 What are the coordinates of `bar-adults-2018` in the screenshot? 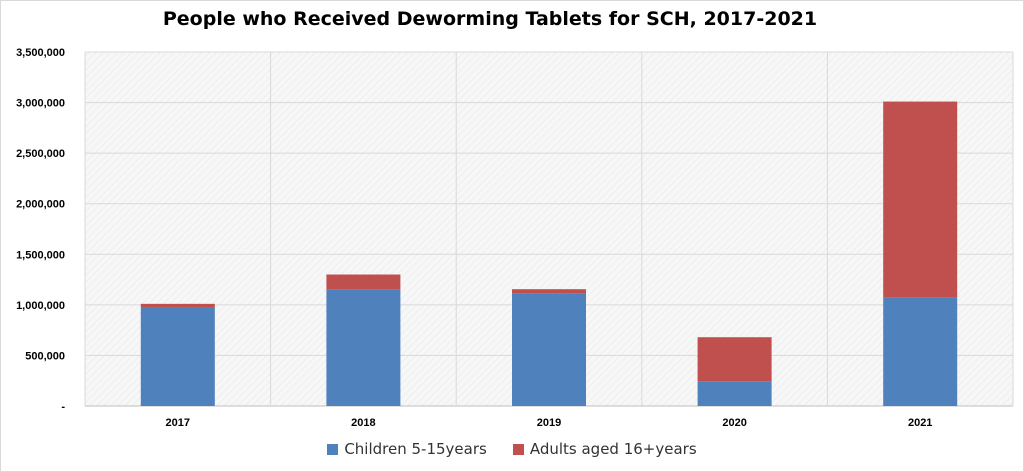 It's located at (363, 282).